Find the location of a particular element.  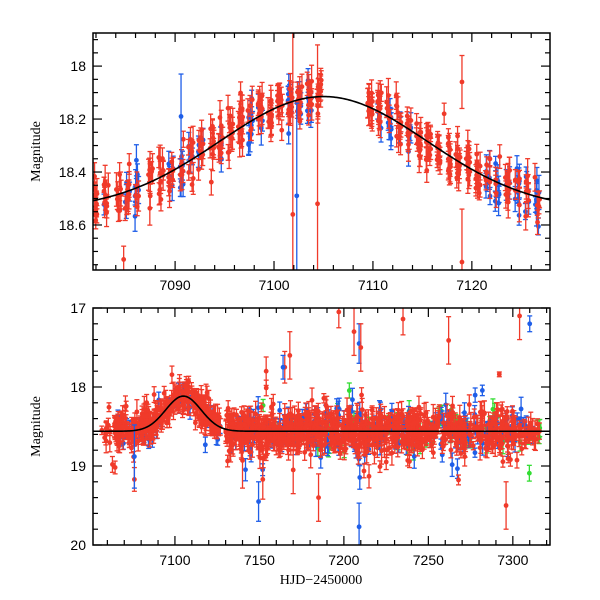

data-point-green is located at coordinates (529, 473).